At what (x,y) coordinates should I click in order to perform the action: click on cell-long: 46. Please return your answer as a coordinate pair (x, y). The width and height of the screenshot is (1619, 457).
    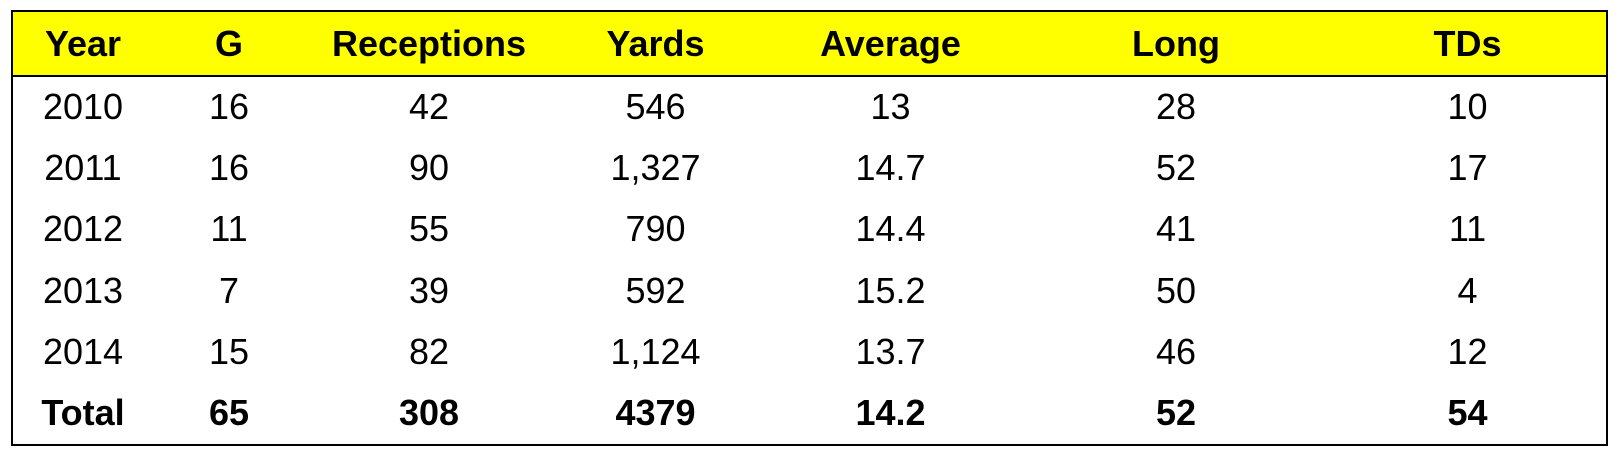
    Looking at the image, I should click on (1176, 351).